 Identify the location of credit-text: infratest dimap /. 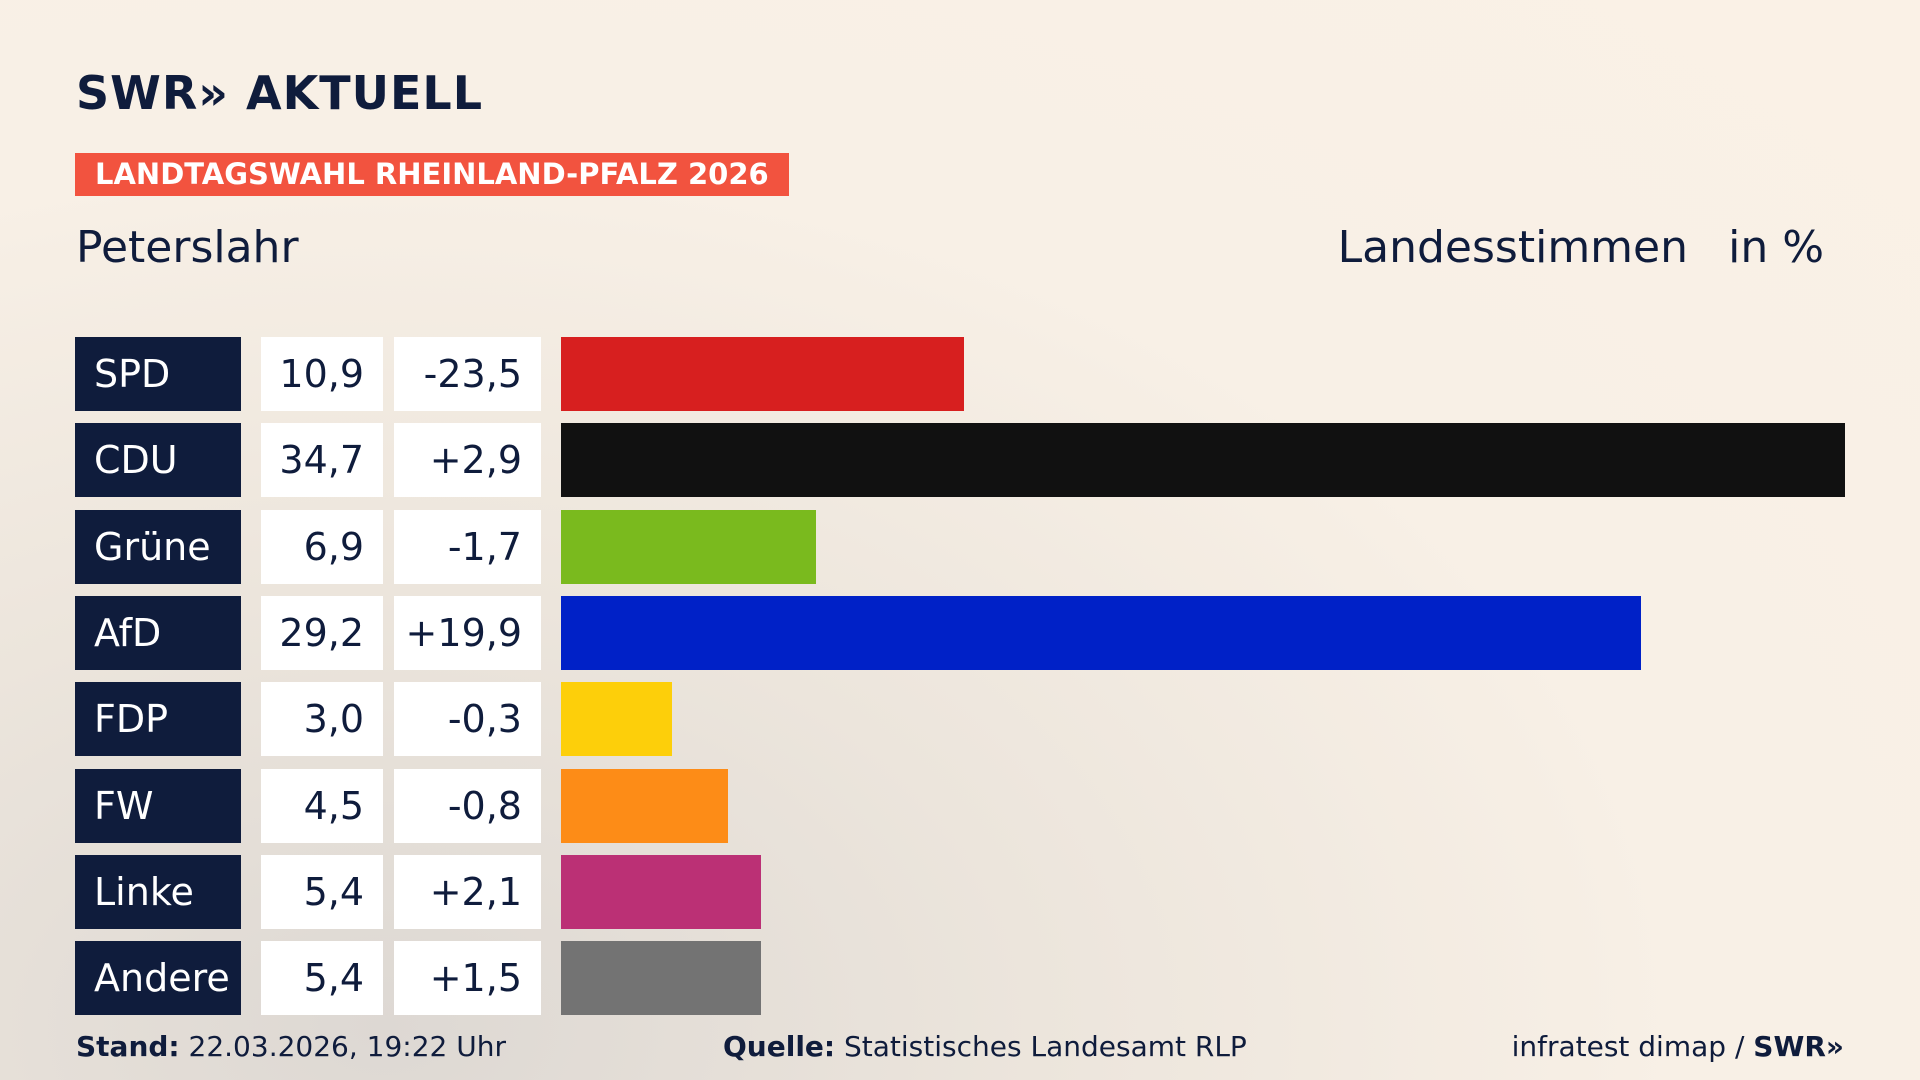
(1628, 1046).